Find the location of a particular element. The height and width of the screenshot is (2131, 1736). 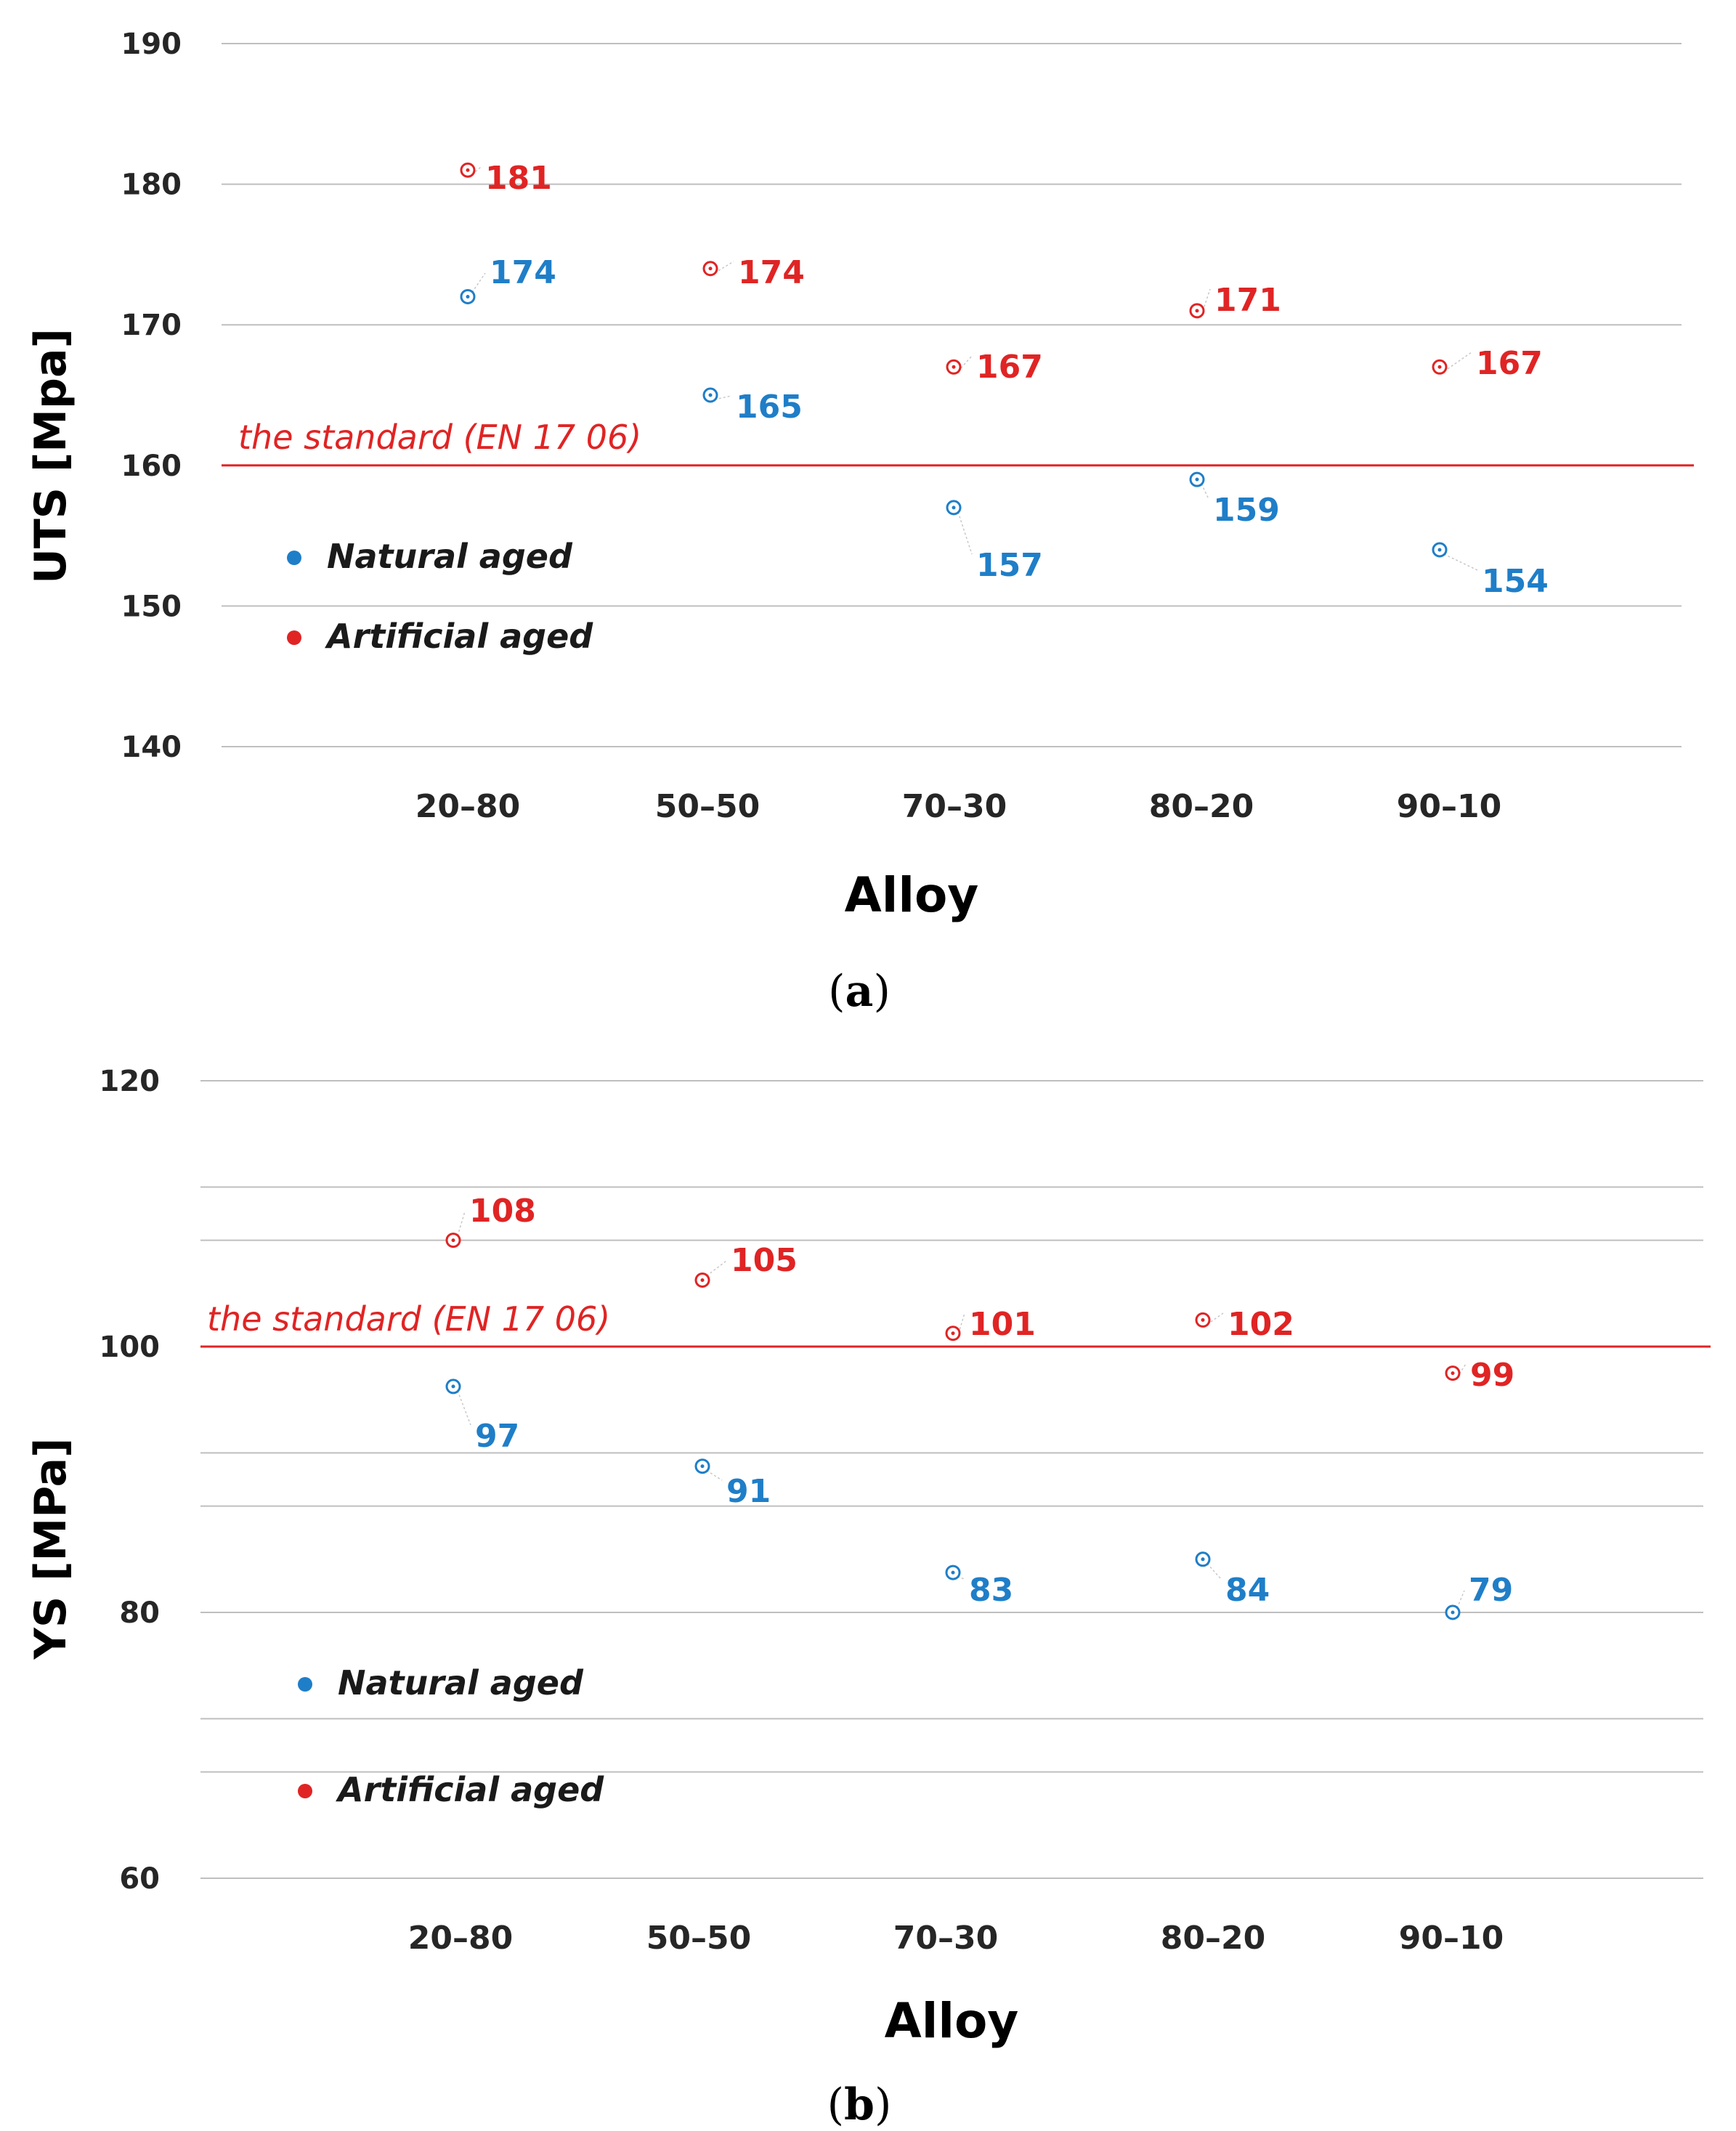

data-label-artificial: 105 is located at coordinates (764, 1260).